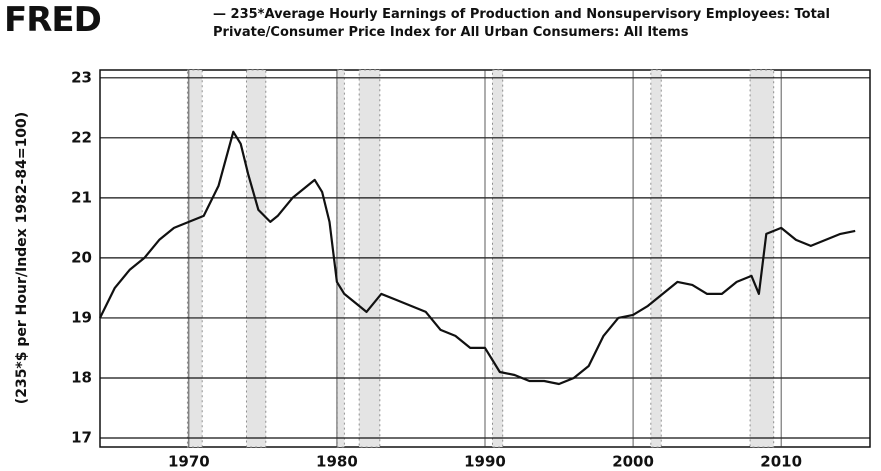 This screenshot has height=471, width=881. I want to click on x-tick-label: 2000, so click(633, 462).